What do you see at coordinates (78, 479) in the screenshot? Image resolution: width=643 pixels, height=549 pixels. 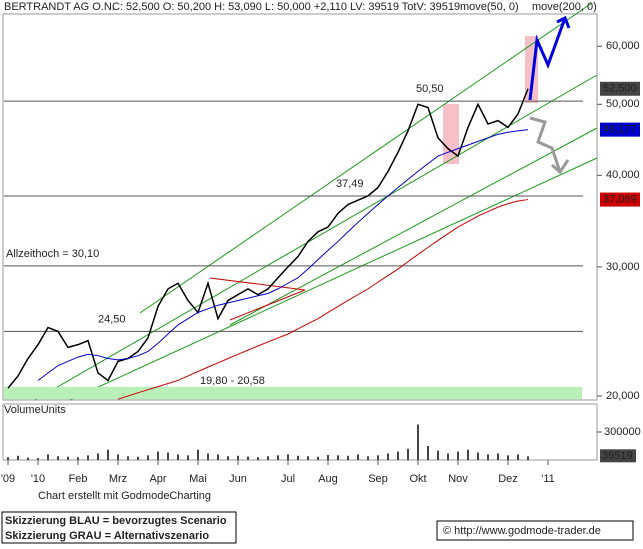 I see `x-tick-label: Feb` at bounding box center [78, 479].